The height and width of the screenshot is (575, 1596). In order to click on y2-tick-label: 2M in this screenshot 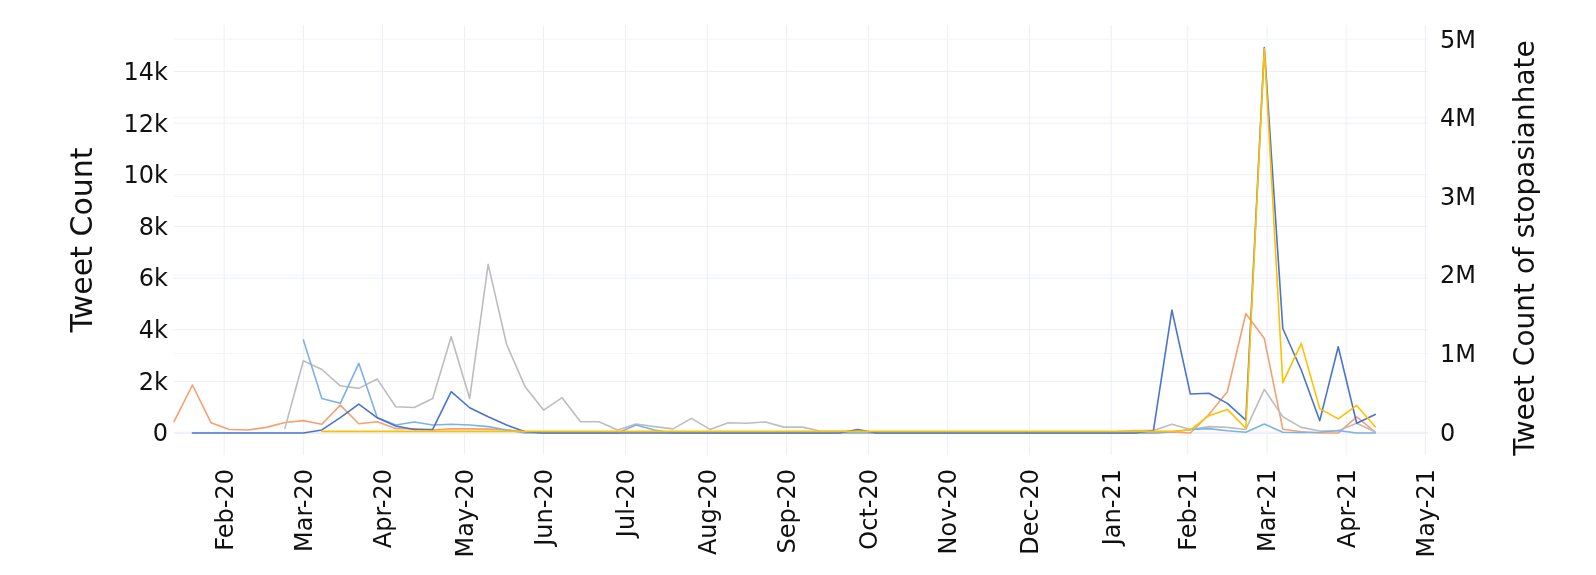, I will do `click(1458, 275)`.